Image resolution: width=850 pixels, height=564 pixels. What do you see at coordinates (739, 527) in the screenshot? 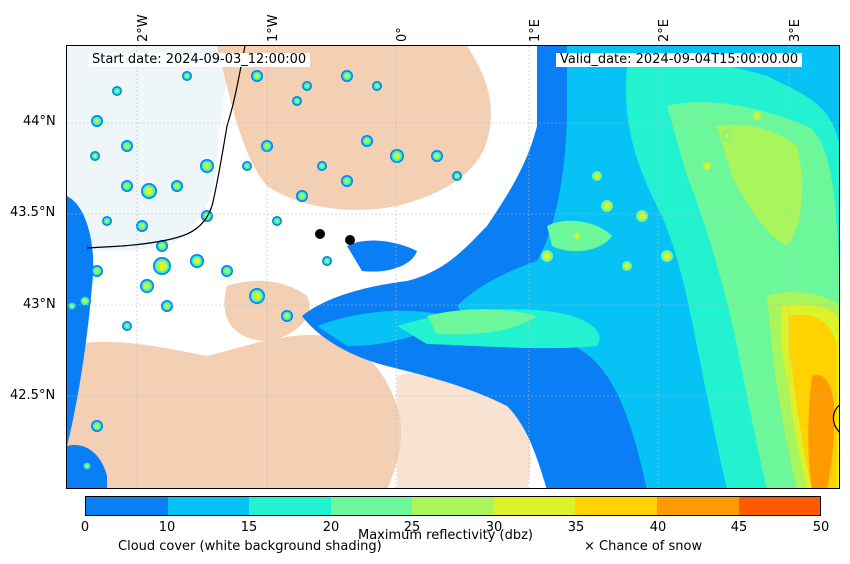
I see `colorbar-tick-45: 45` at bounding box center [739, 527].